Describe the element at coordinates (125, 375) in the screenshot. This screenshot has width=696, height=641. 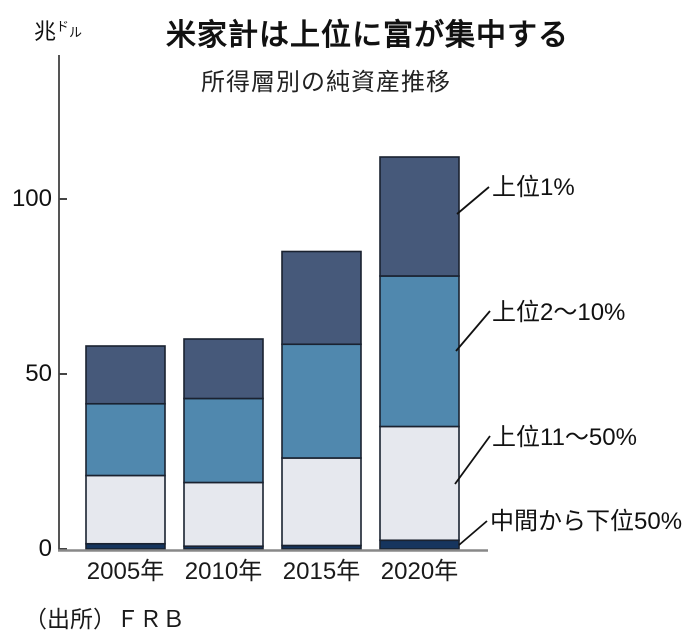
I see `bar-segment-2005年-上位1%` at that location.